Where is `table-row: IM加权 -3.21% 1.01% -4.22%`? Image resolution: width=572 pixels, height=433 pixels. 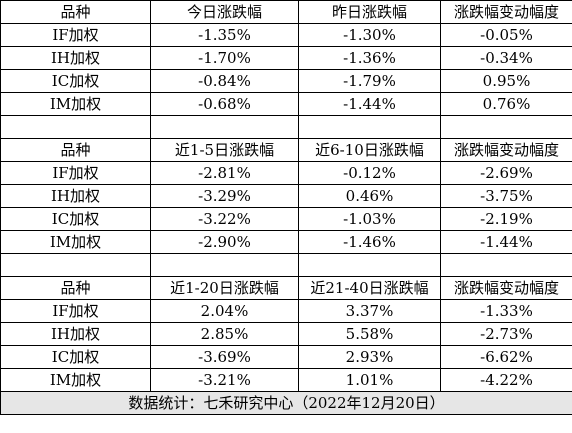
table-row: IM加权 -3.21% 1.01% -4.22% is located at coordinates (286, 380).